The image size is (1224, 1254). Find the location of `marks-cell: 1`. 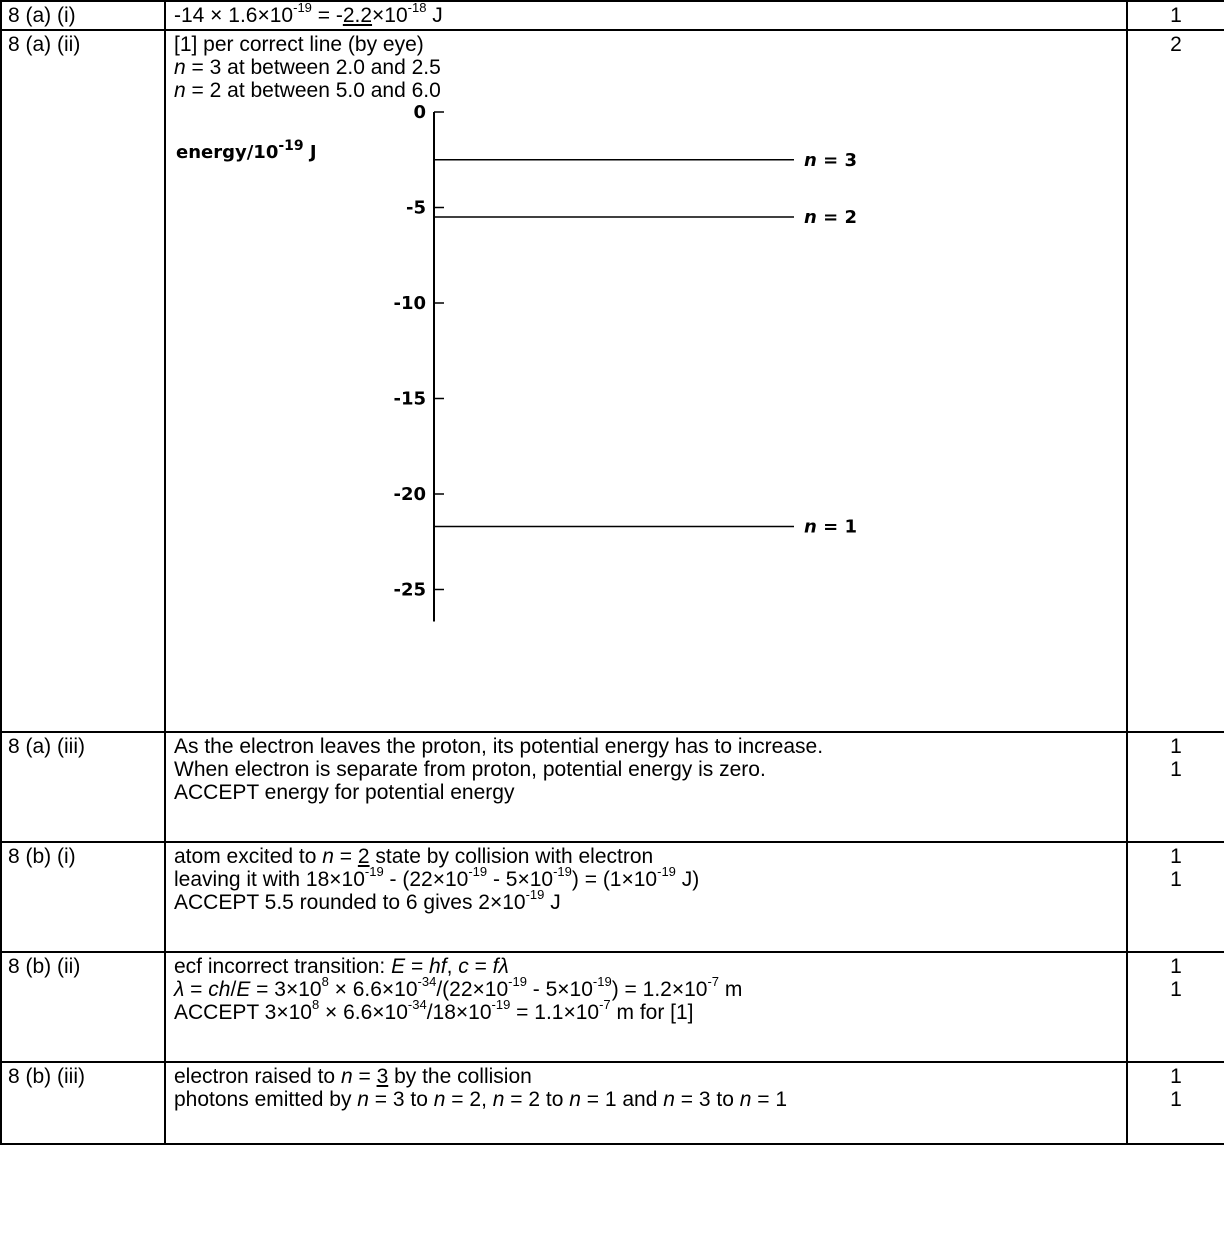

marks-cell: 1 is located at coordinates (1175, 15).